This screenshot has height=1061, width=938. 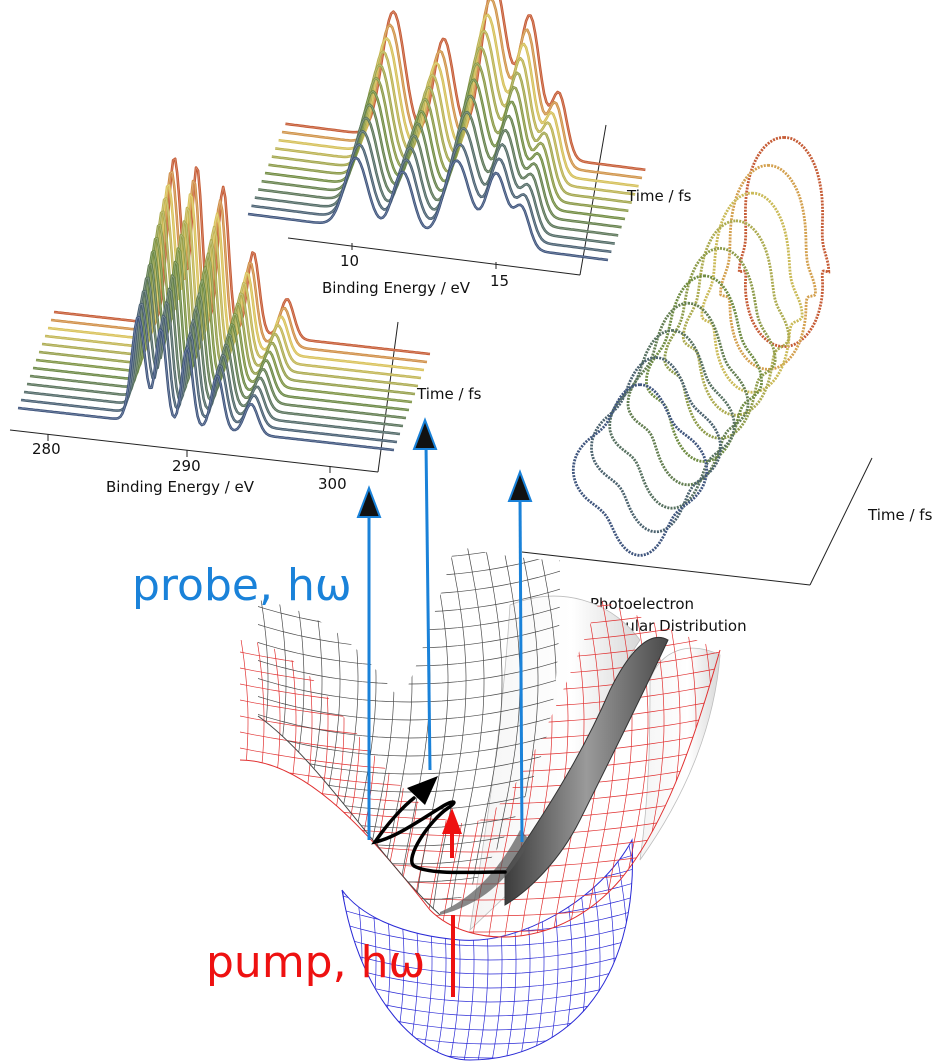 I want to click on pad-title-line1: Photoelectron, so click(x=642, y=604).